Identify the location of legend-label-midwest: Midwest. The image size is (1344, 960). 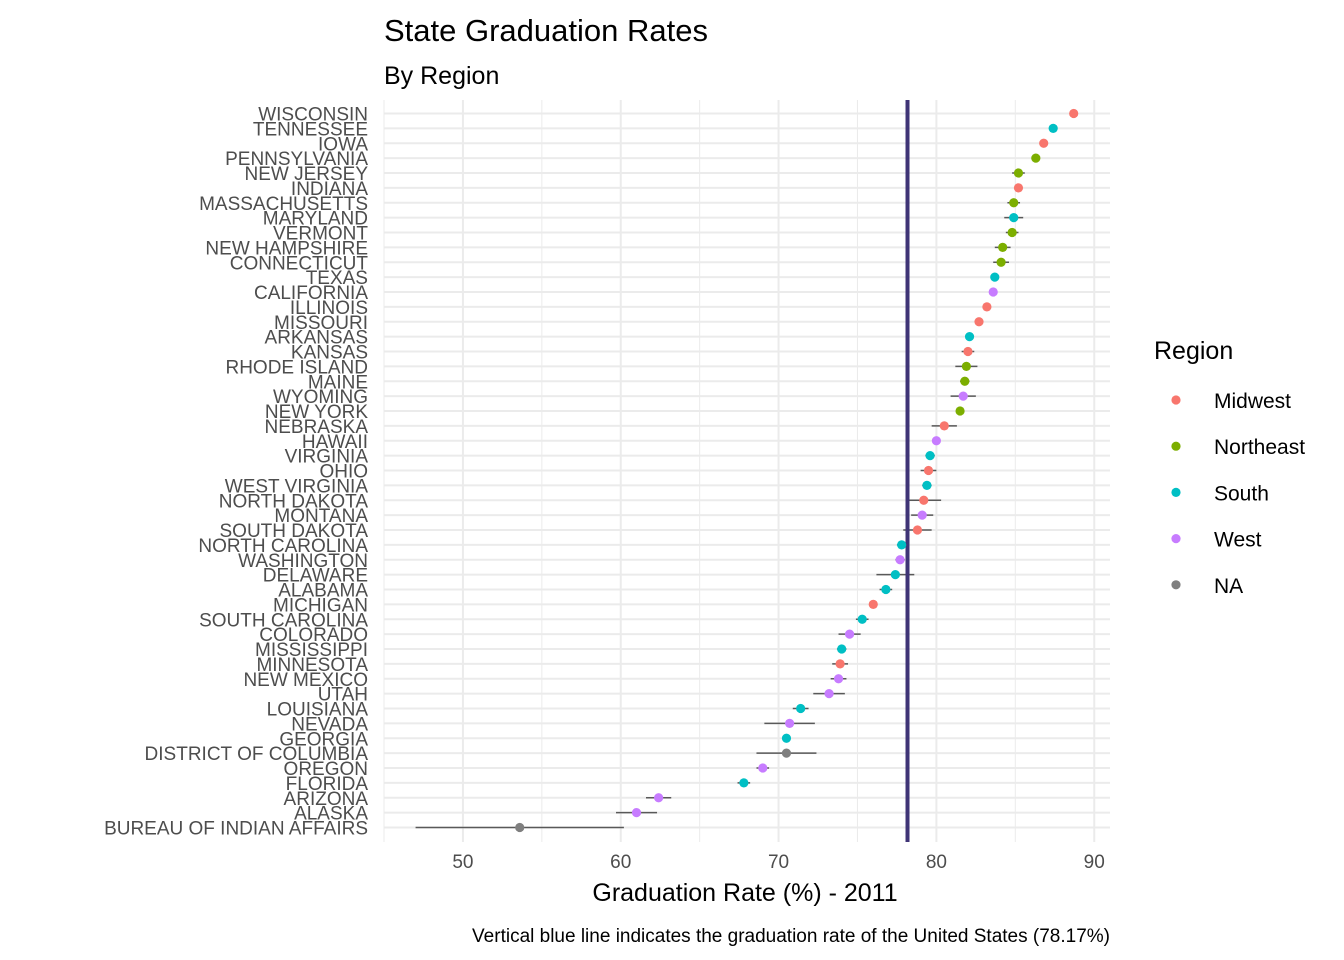
(1252, 401).